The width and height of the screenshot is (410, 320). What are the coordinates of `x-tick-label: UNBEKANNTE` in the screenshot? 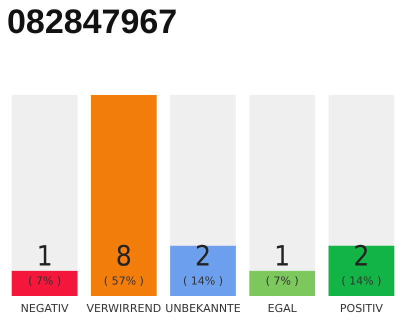 It's located at (203, 308).